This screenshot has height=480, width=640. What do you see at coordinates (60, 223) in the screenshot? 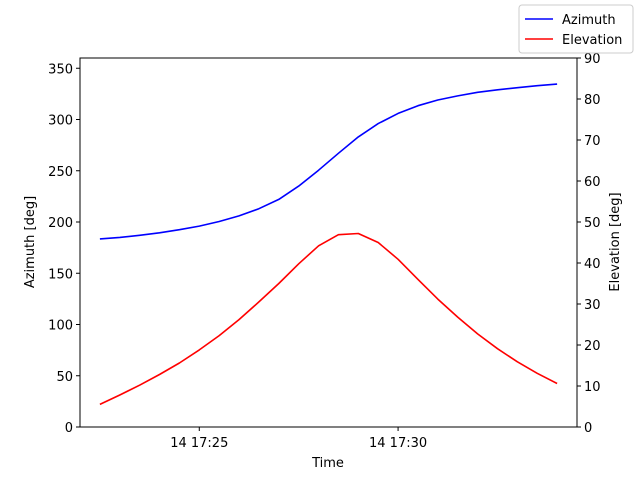
I see `y-left-tick-label: 200` at bounding box center [60, 223].